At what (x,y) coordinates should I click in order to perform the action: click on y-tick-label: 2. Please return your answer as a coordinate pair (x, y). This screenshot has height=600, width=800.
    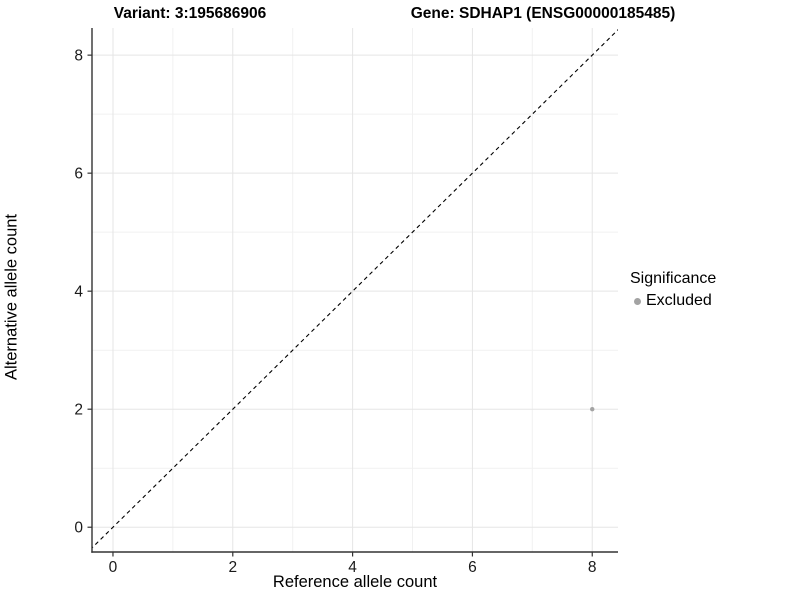
    Looking at the image, I should click on (78, 410).